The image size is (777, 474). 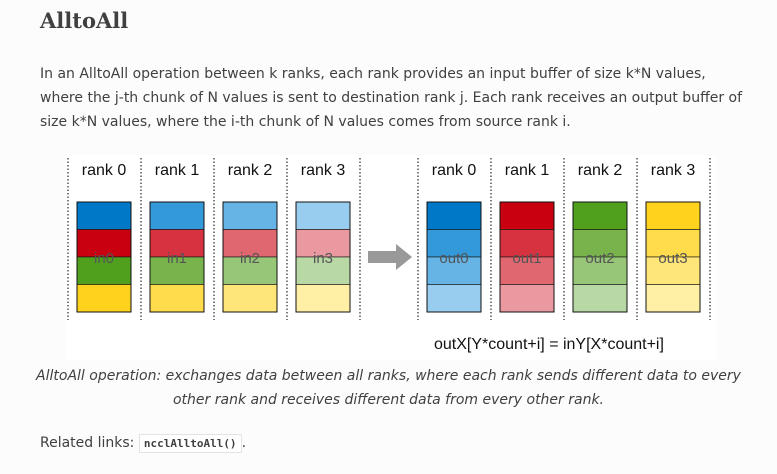 I want to click on input-buffer-label-1: in1, so click(x=177, y=258).